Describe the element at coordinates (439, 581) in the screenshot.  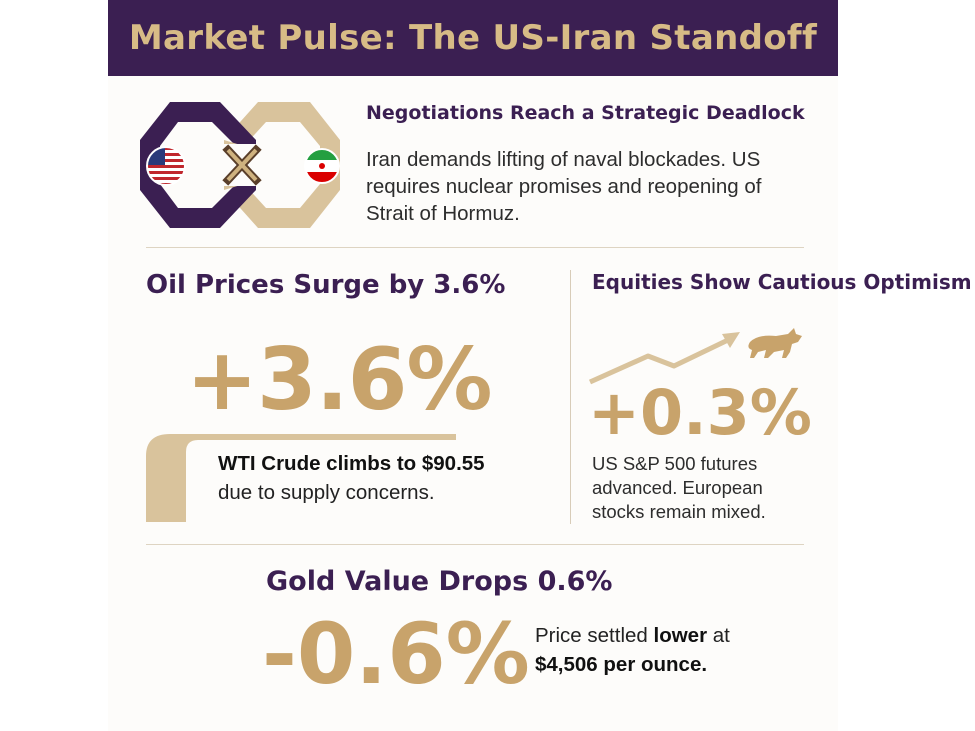
I see `gold-title: Gold Value Drops 0.6%` at that location.